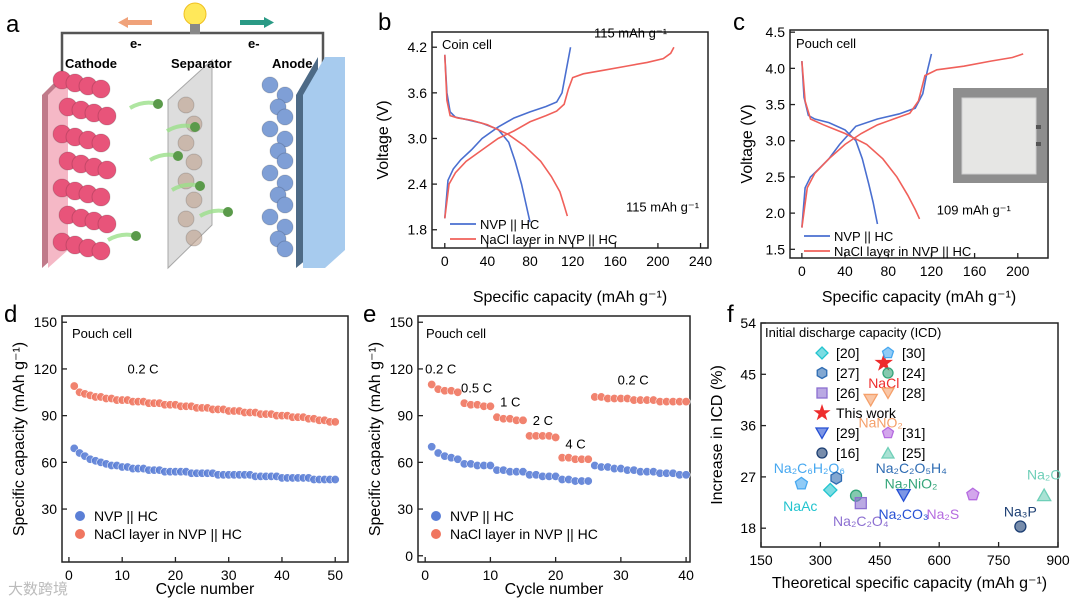  I want to click on point-label: Na₂C₂O₄, so click(861, 521).